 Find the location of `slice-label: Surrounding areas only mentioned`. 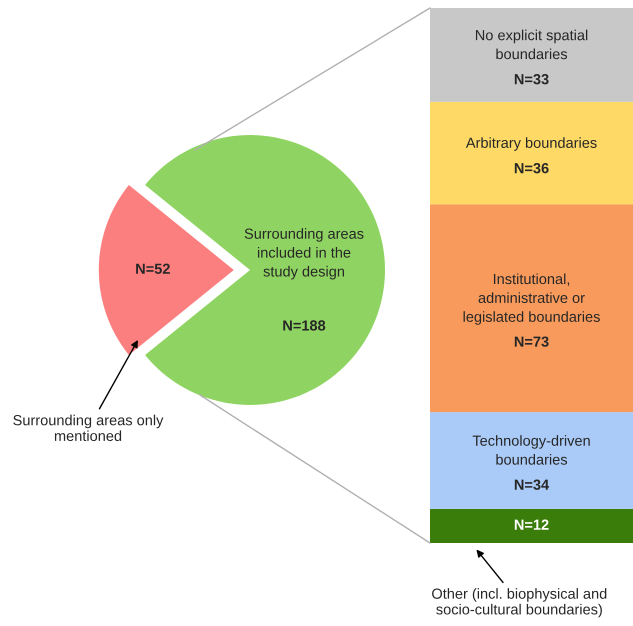

slice-label: Surrounding areas only mentioned is located at coordinates (88, 428).